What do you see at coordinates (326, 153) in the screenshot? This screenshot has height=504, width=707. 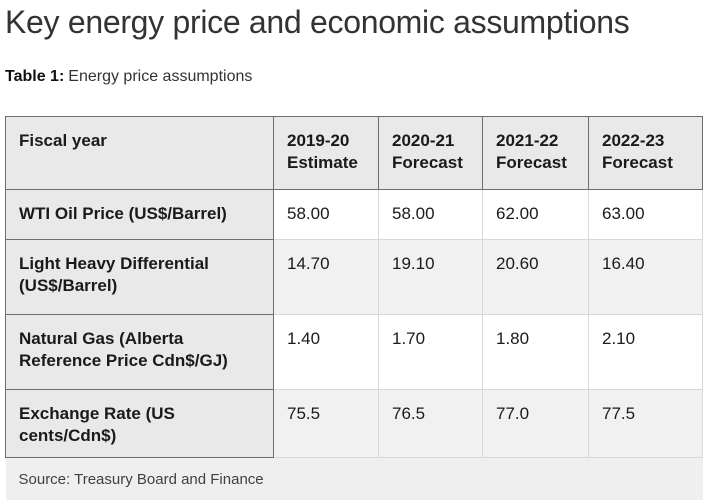 I see `column-header-2019-20: 2019-20 Estimate` at bounding box center [326, 153].